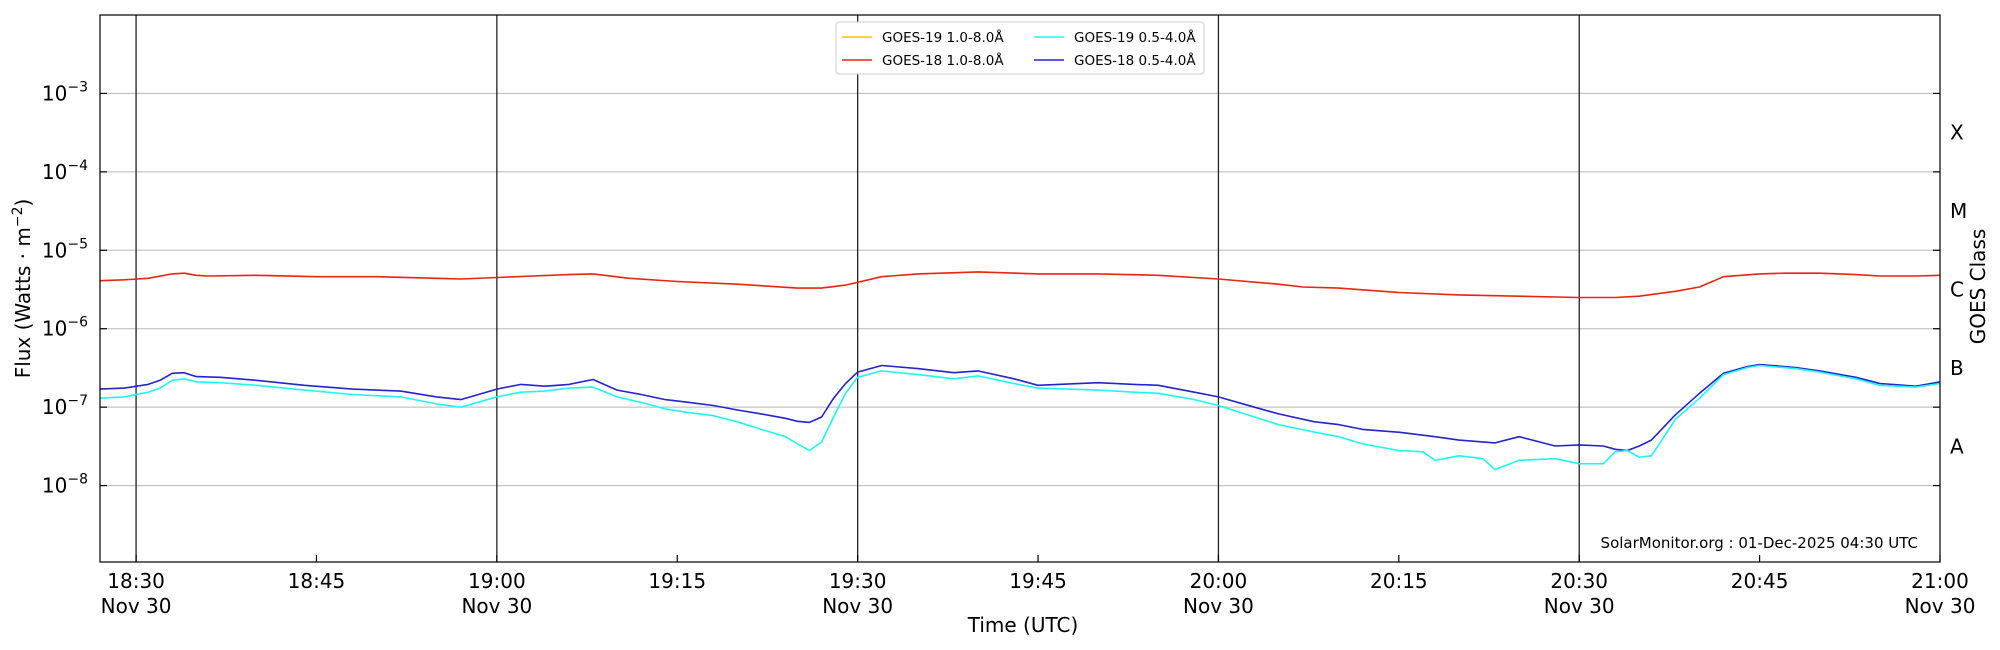 The image size is (2000, 650). Describe the element at coordinates (65, 485) in the screenshot. I see `y-tick-label: 10⁻⁸` at that location.